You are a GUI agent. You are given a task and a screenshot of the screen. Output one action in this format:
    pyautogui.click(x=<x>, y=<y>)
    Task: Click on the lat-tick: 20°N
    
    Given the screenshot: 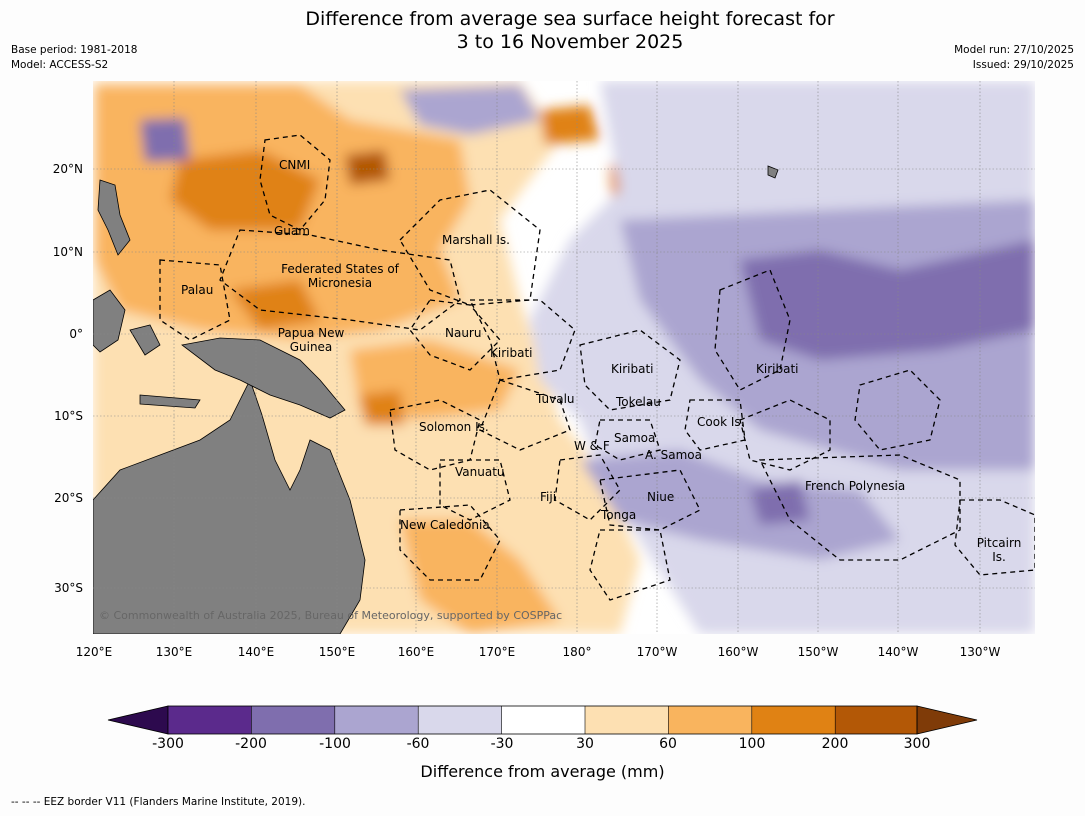 What is the action you would take?
    pyautogui.click(x=67, y=169)
    